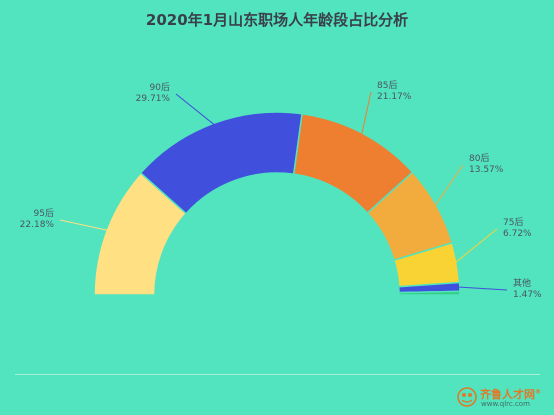 This screenshot has height=415, width=554. What do you see at coordinates (277, 374) in the screenshot?
I see `footer-divider` at bounding box center [277, 374].